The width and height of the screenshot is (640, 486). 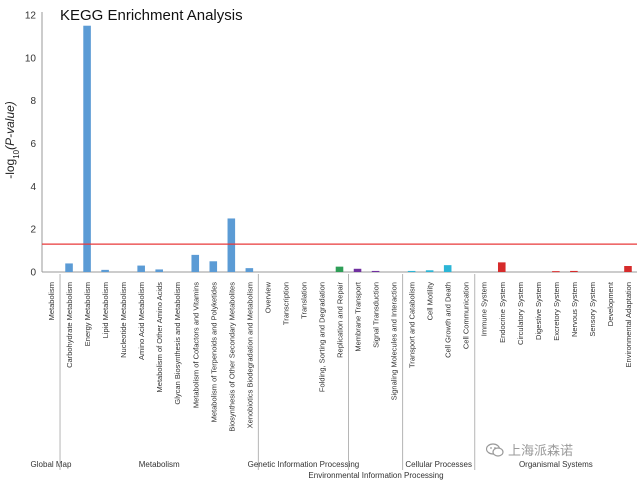 What do you see at coordinates (303, 300) in the screenshot?
I see `category-label: Translation` at bounding box center [303, 300].